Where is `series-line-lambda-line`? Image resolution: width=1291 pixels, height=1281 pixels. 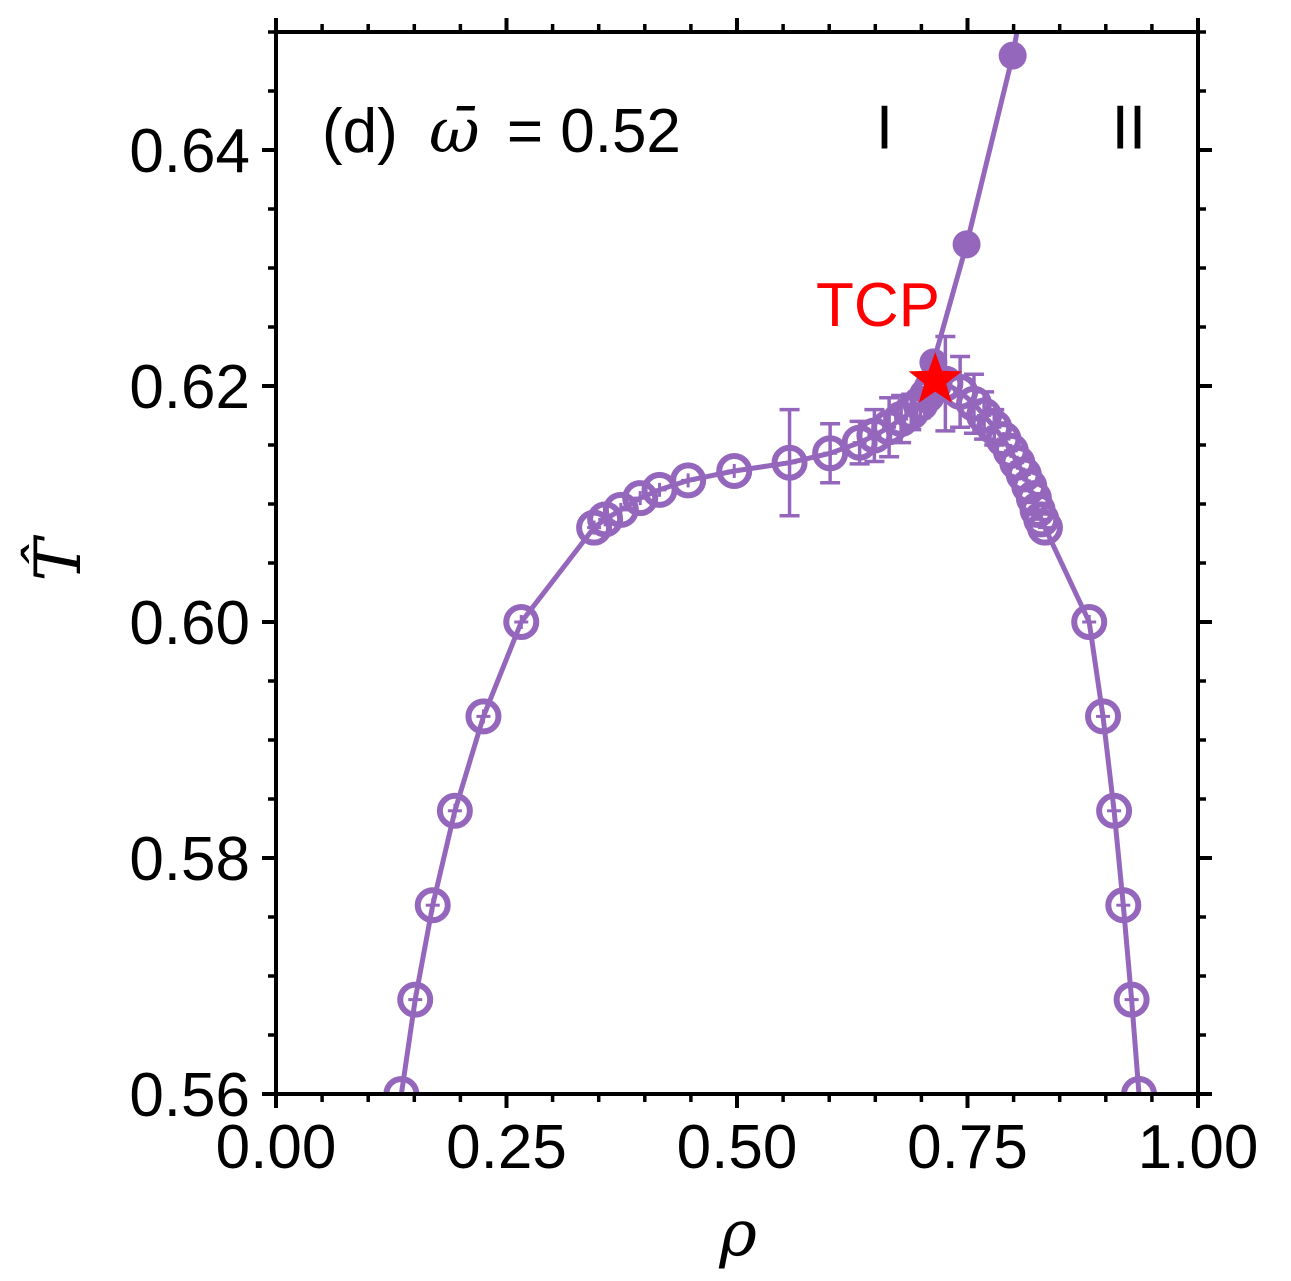
series-line-lambda-line is located at coordinates (975, 197).